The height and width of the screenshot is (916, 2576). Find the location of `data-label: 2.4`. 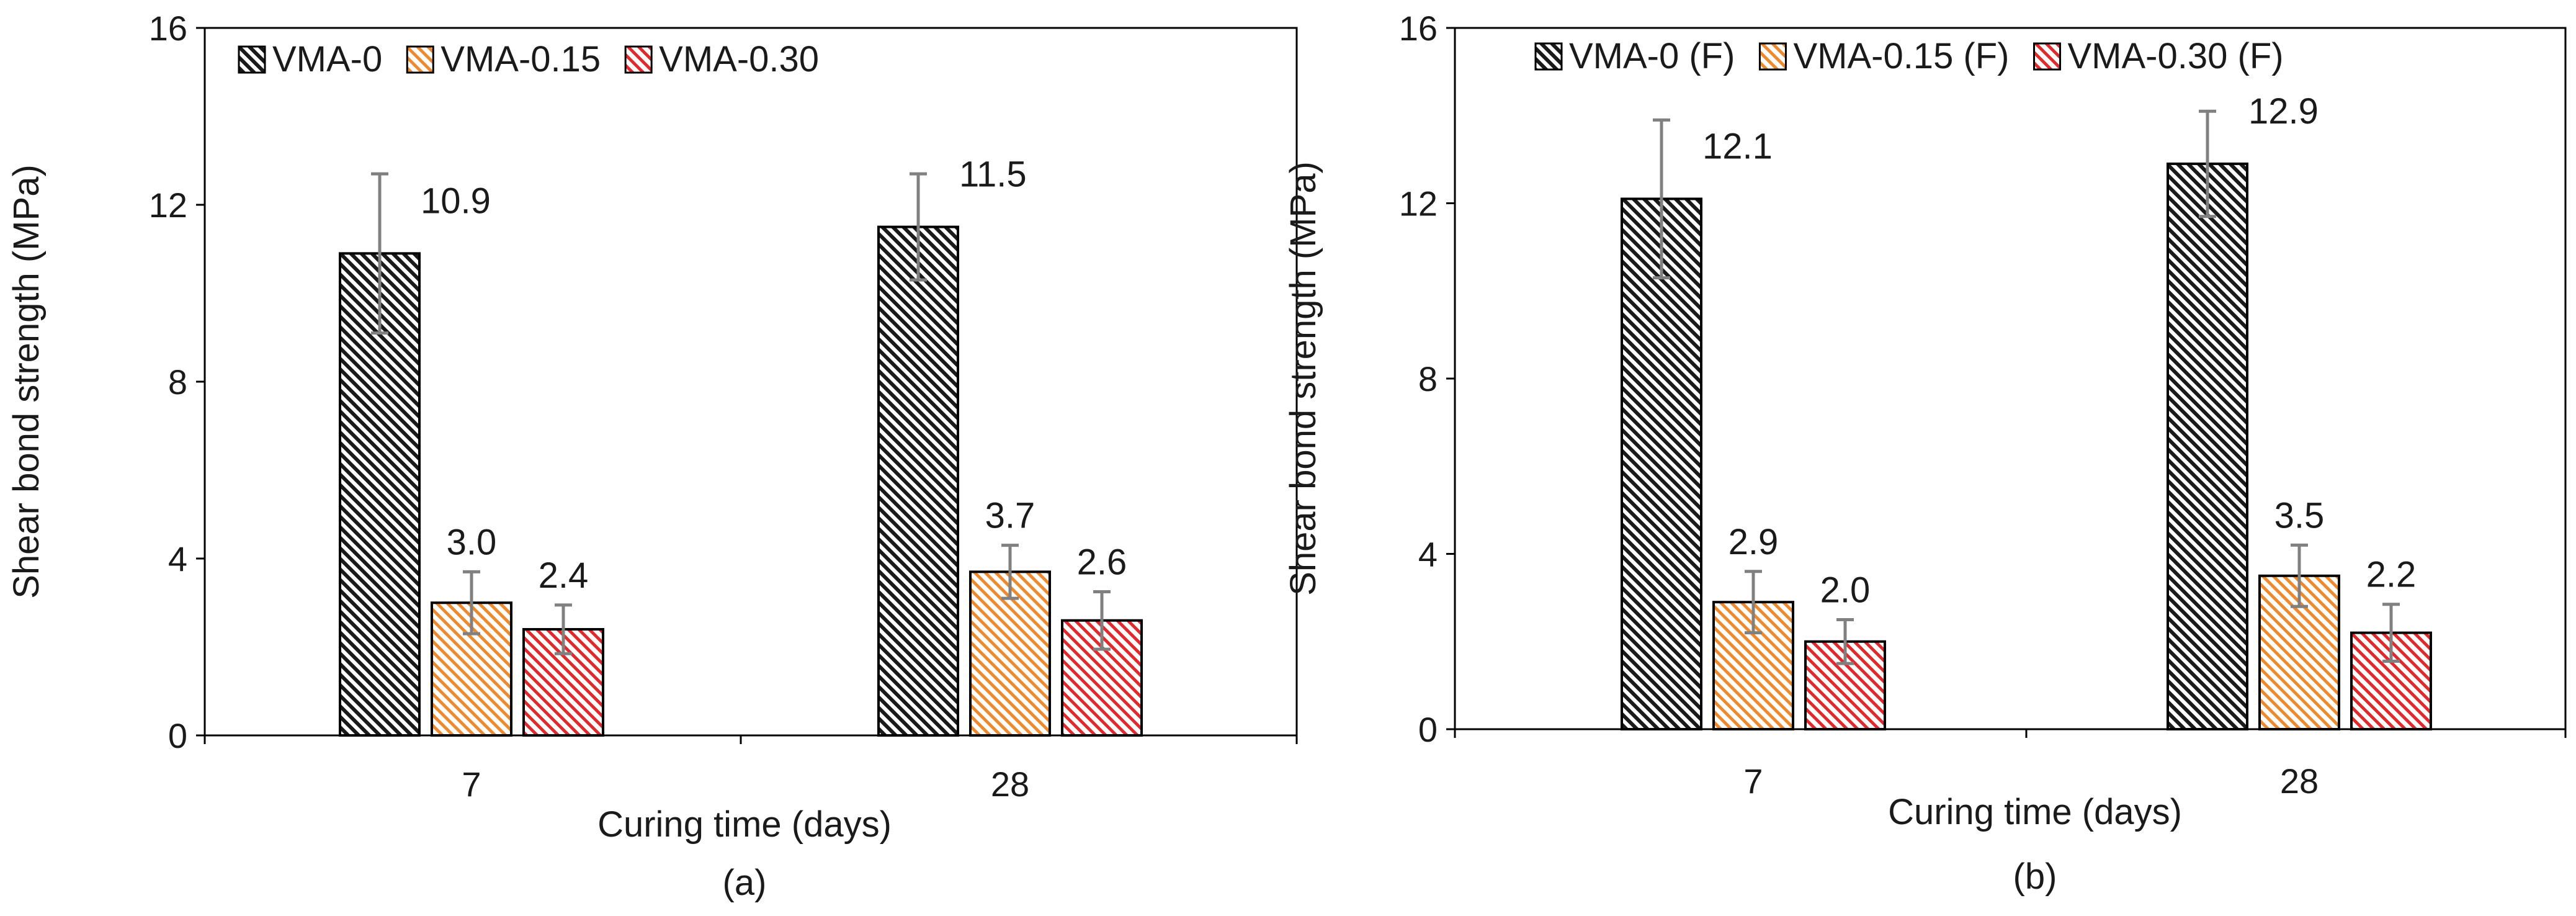

data-label: 2.4 is located at coordinates (564, 576).